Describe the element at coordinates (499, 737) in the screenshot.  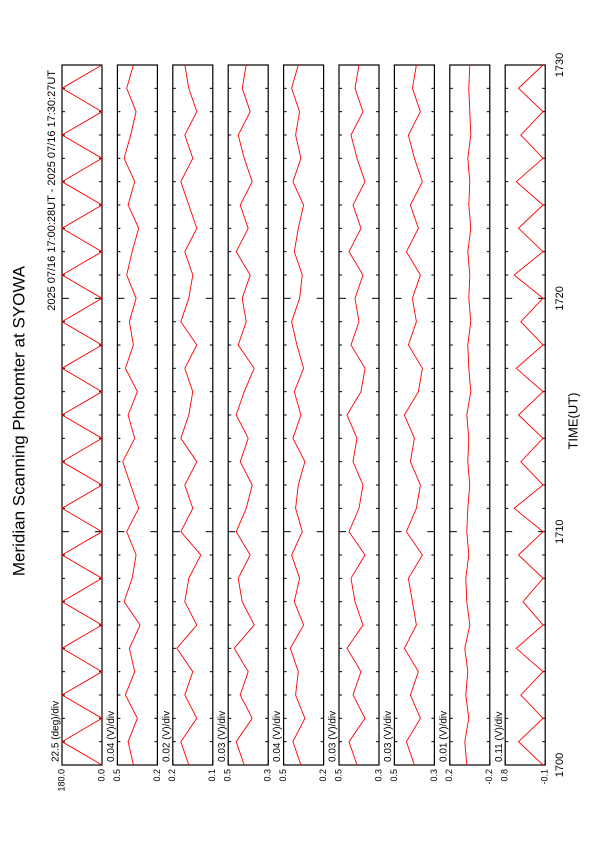
I see `panel-scale-label: 0.11 (V)/div` at that location.